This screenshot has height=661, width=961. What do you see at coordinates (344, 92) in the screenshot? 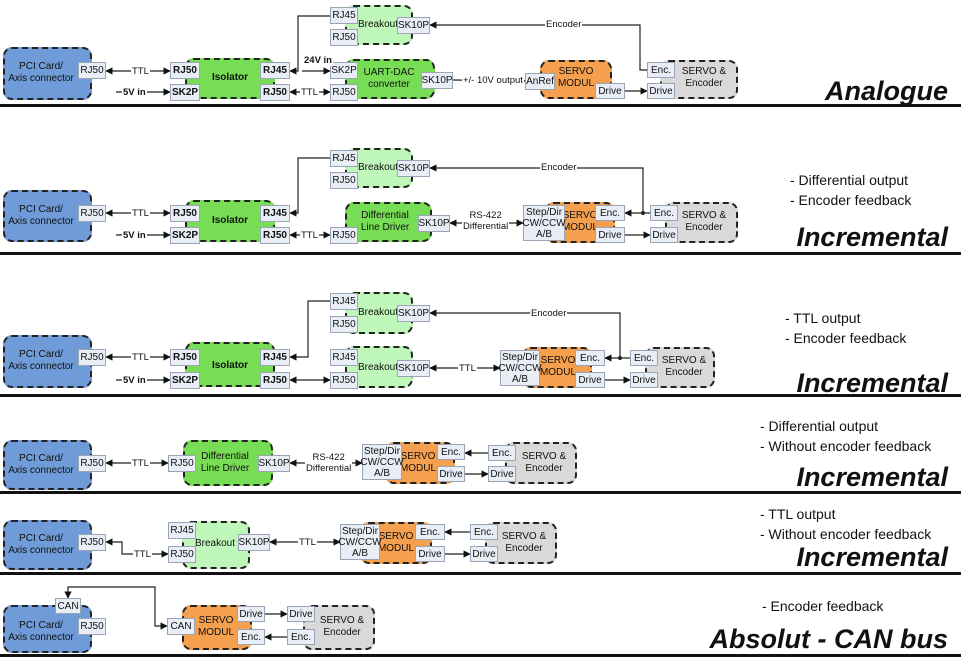
I see `port-uart-rj50: RJ50` at bounding box center [344, 92].